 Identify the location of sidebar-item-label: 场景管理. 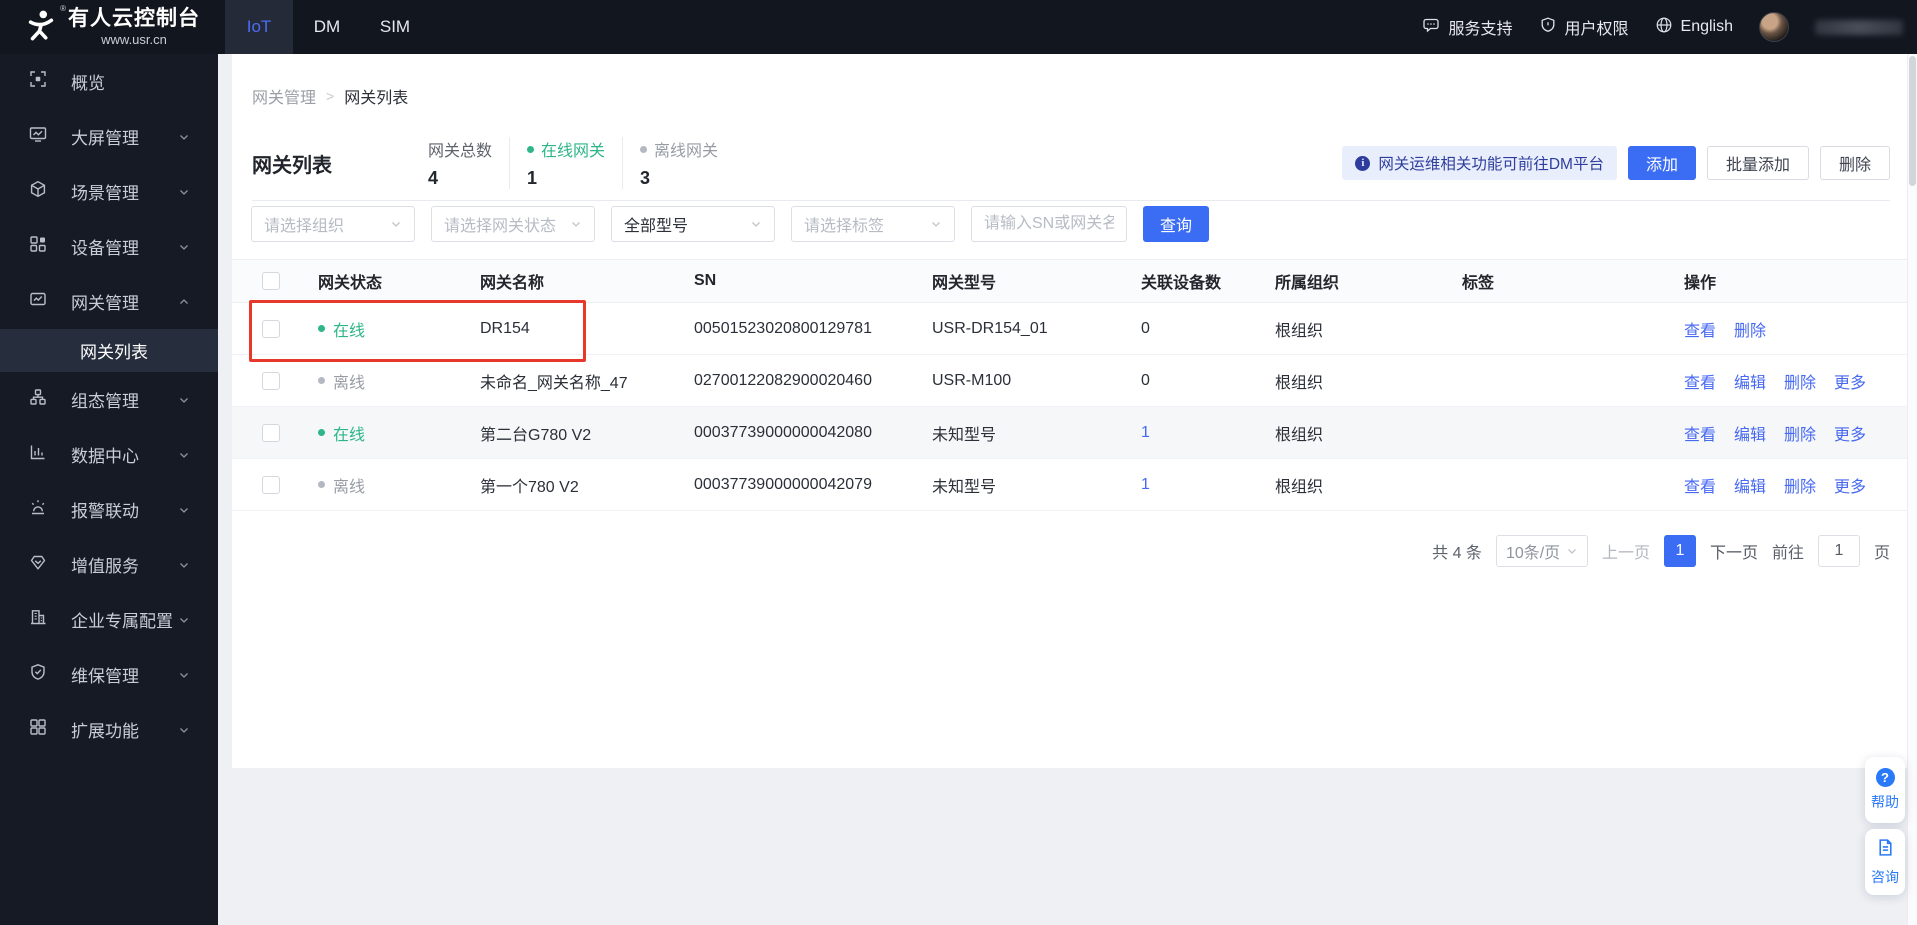
(105, 193).